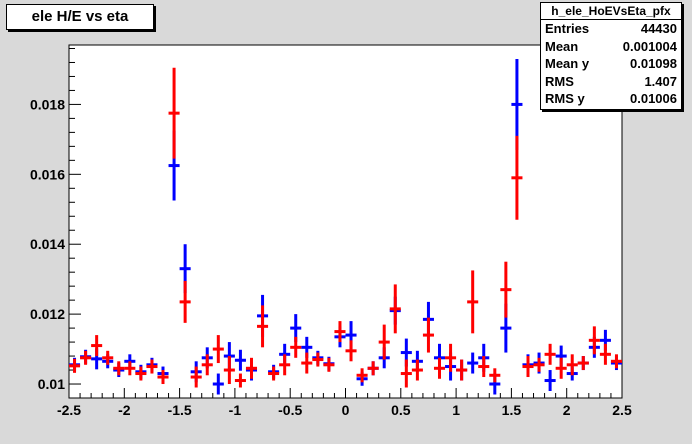 This screenshot has height=444, width=692. I want to click on x-tick-label: 0, so click(346, 410).